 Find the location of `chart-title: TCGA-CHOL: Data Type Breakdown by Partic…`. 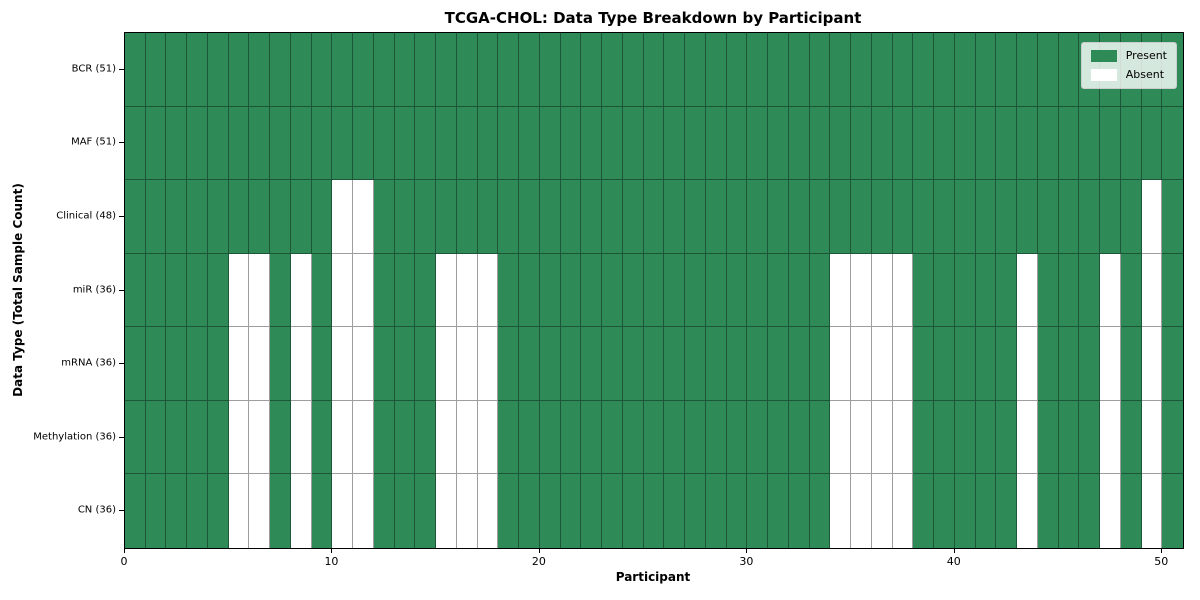

chart-title: TCGA-CHOL: Data Type Breakdown by Partic… is located at coordinates (653, 18).